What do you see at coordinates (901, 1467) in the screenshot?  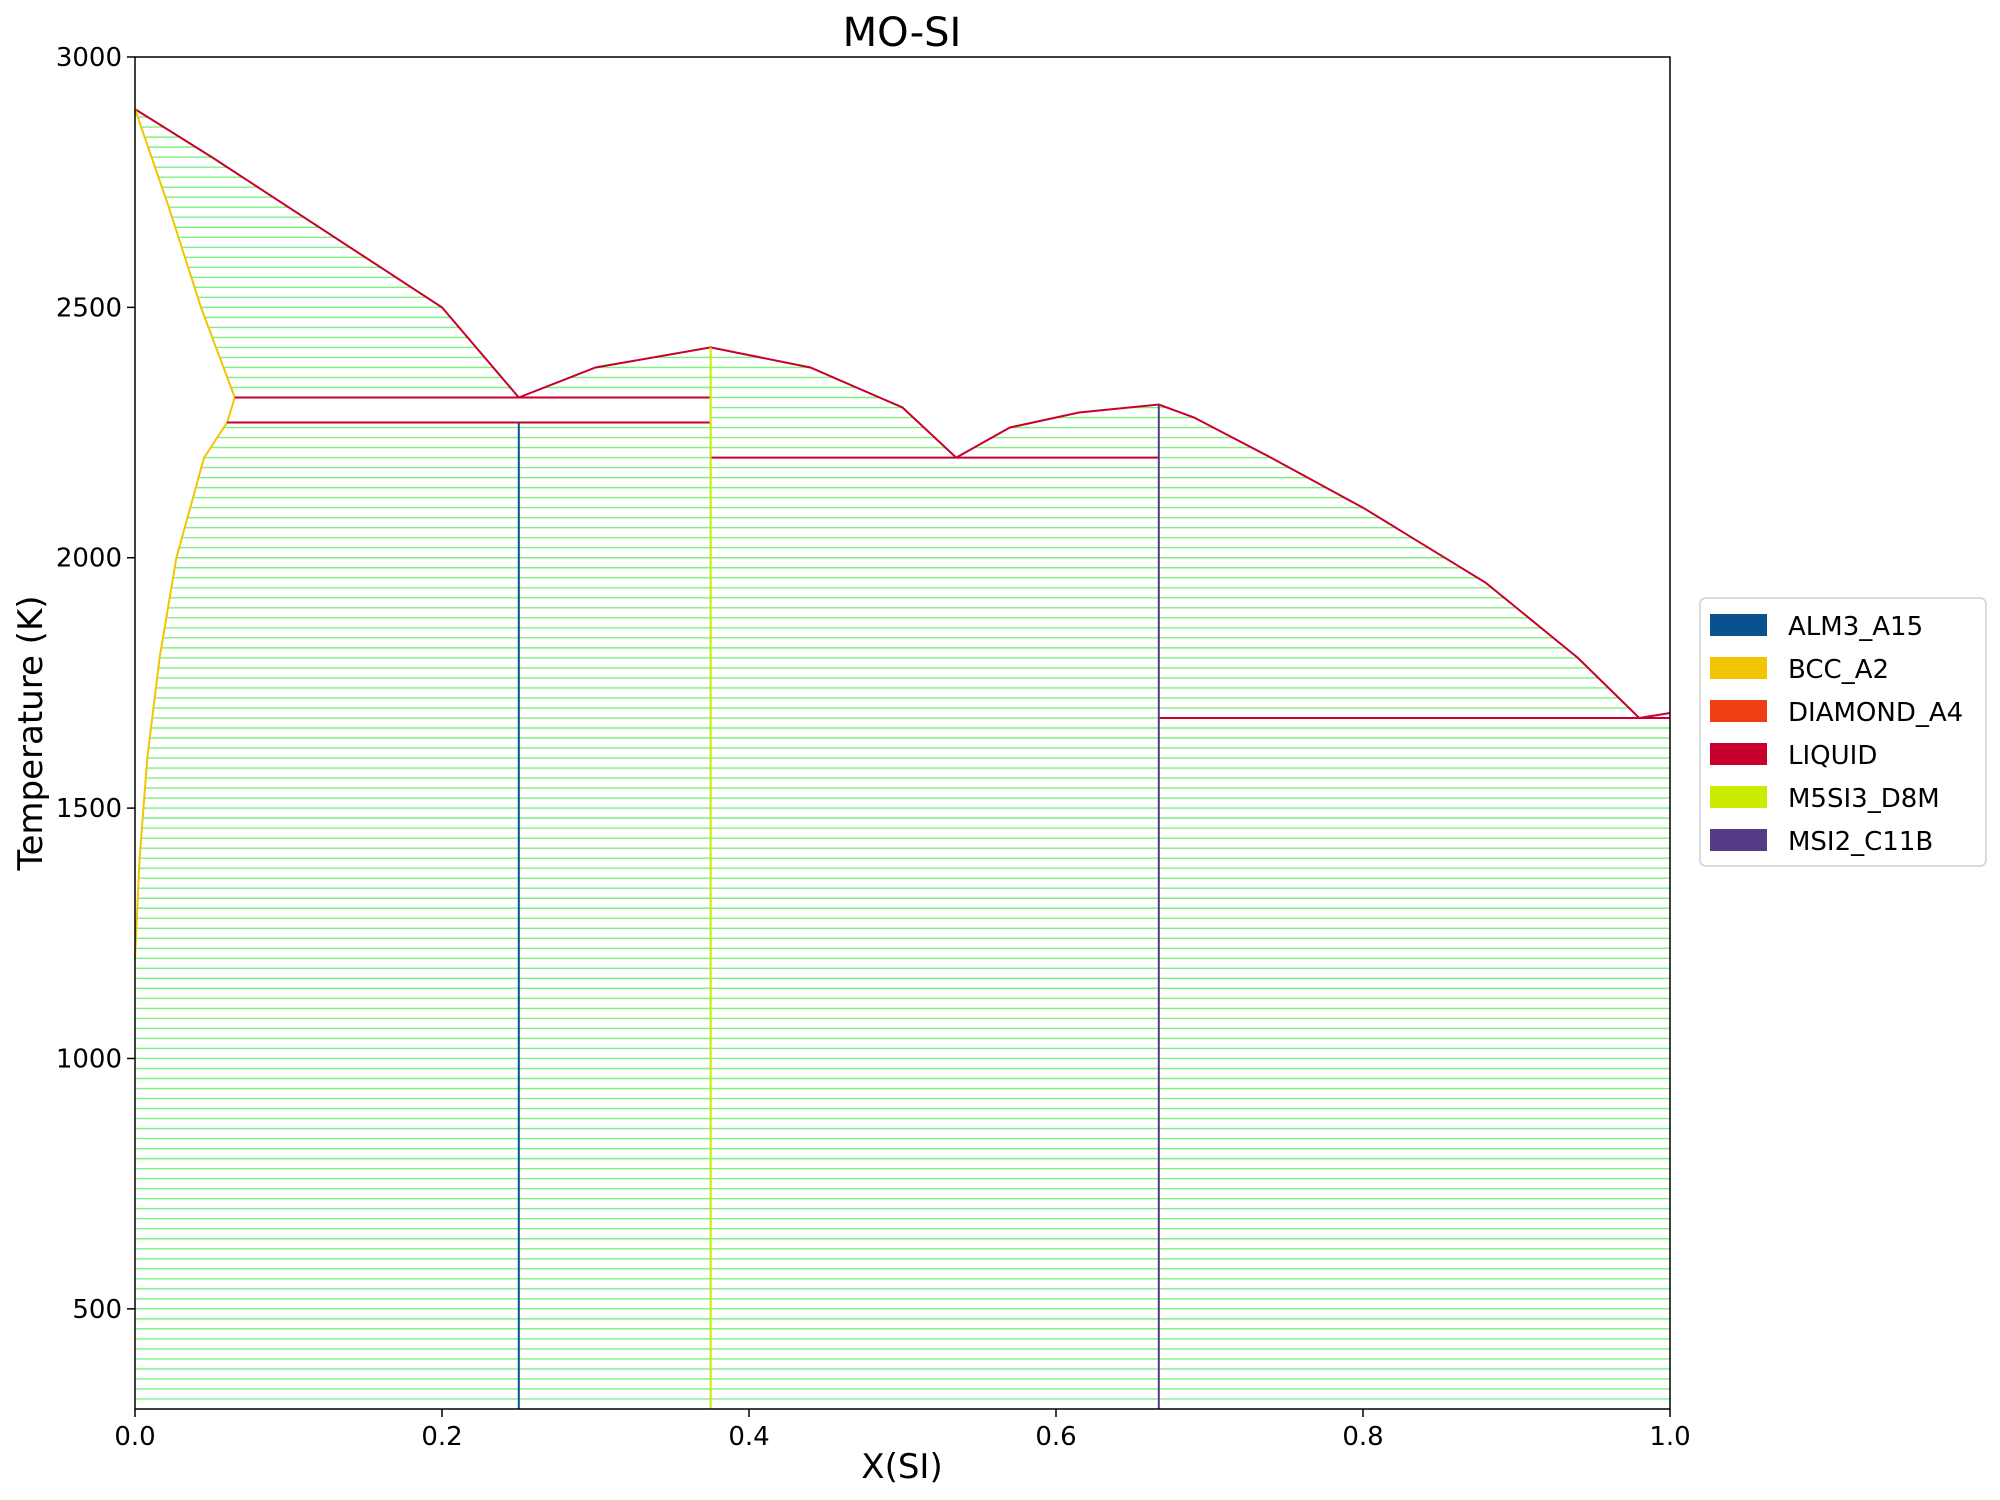 I see `x-axis-title: X(SI)` at bounding box center [901, 1467].